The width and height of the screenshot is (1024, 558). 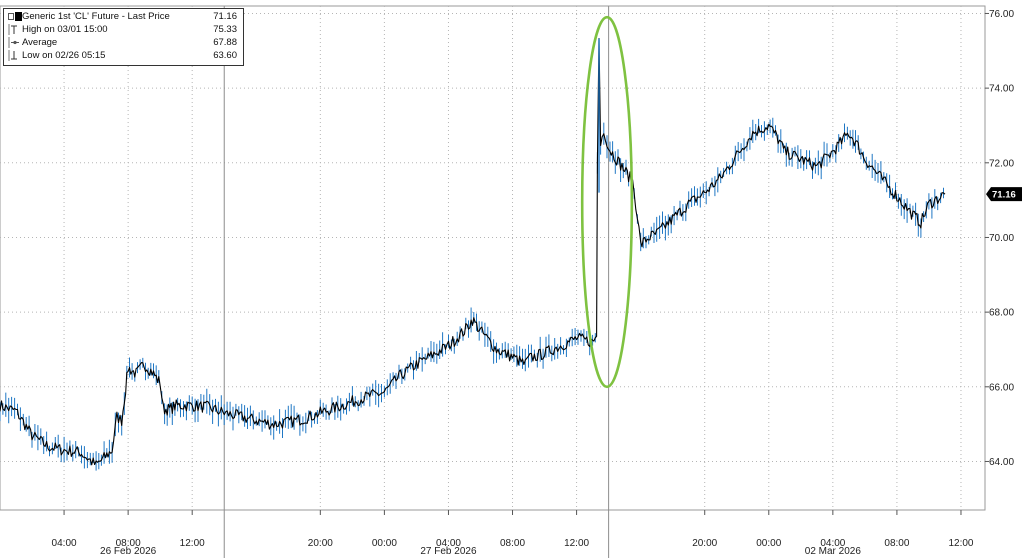 What do you see at coordinates (833, 551) in the screenshot?
I see `x-date-label: 02 Mar 2026` at bounding box center [833, 551].